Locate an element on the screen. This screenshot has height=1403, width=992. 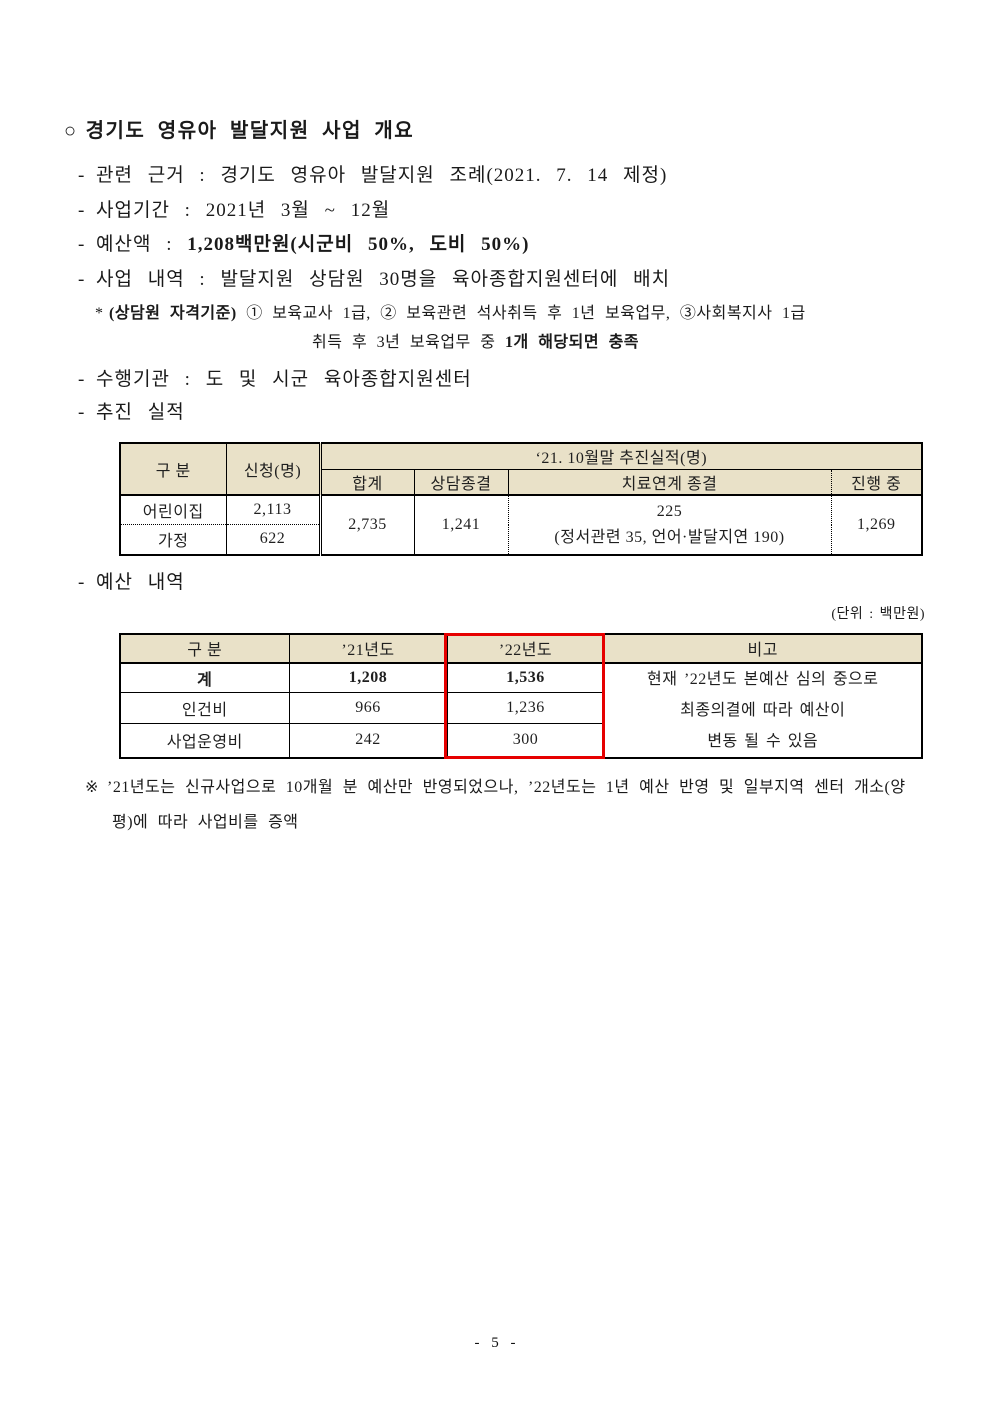
th-budget-category: 구 분 is located at coordinates (204, 648).